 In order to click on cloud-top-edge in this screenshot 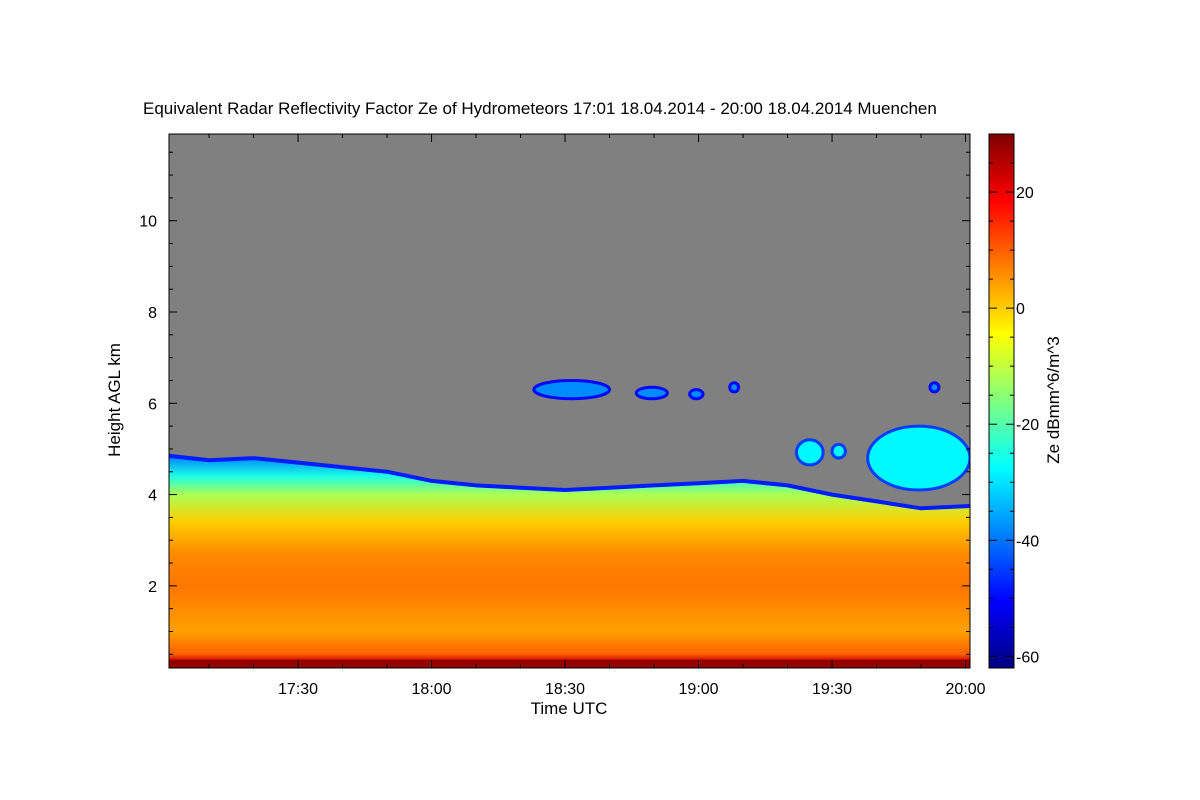, I will do `click(569, 482)`.